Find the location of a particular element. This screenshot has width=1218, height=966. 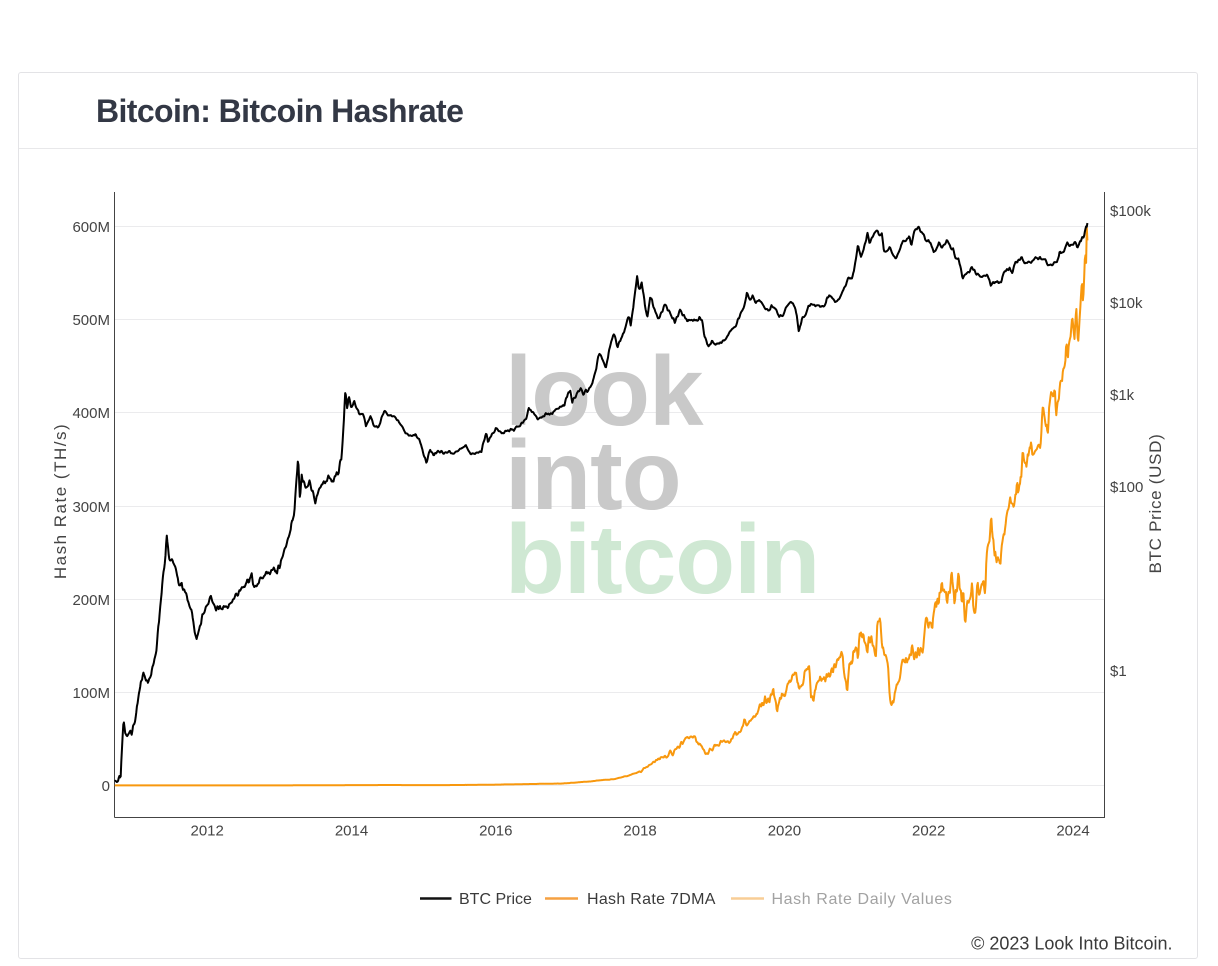

svg-text: Hash Rate (TH/s) is located at coordinates (60, 501).